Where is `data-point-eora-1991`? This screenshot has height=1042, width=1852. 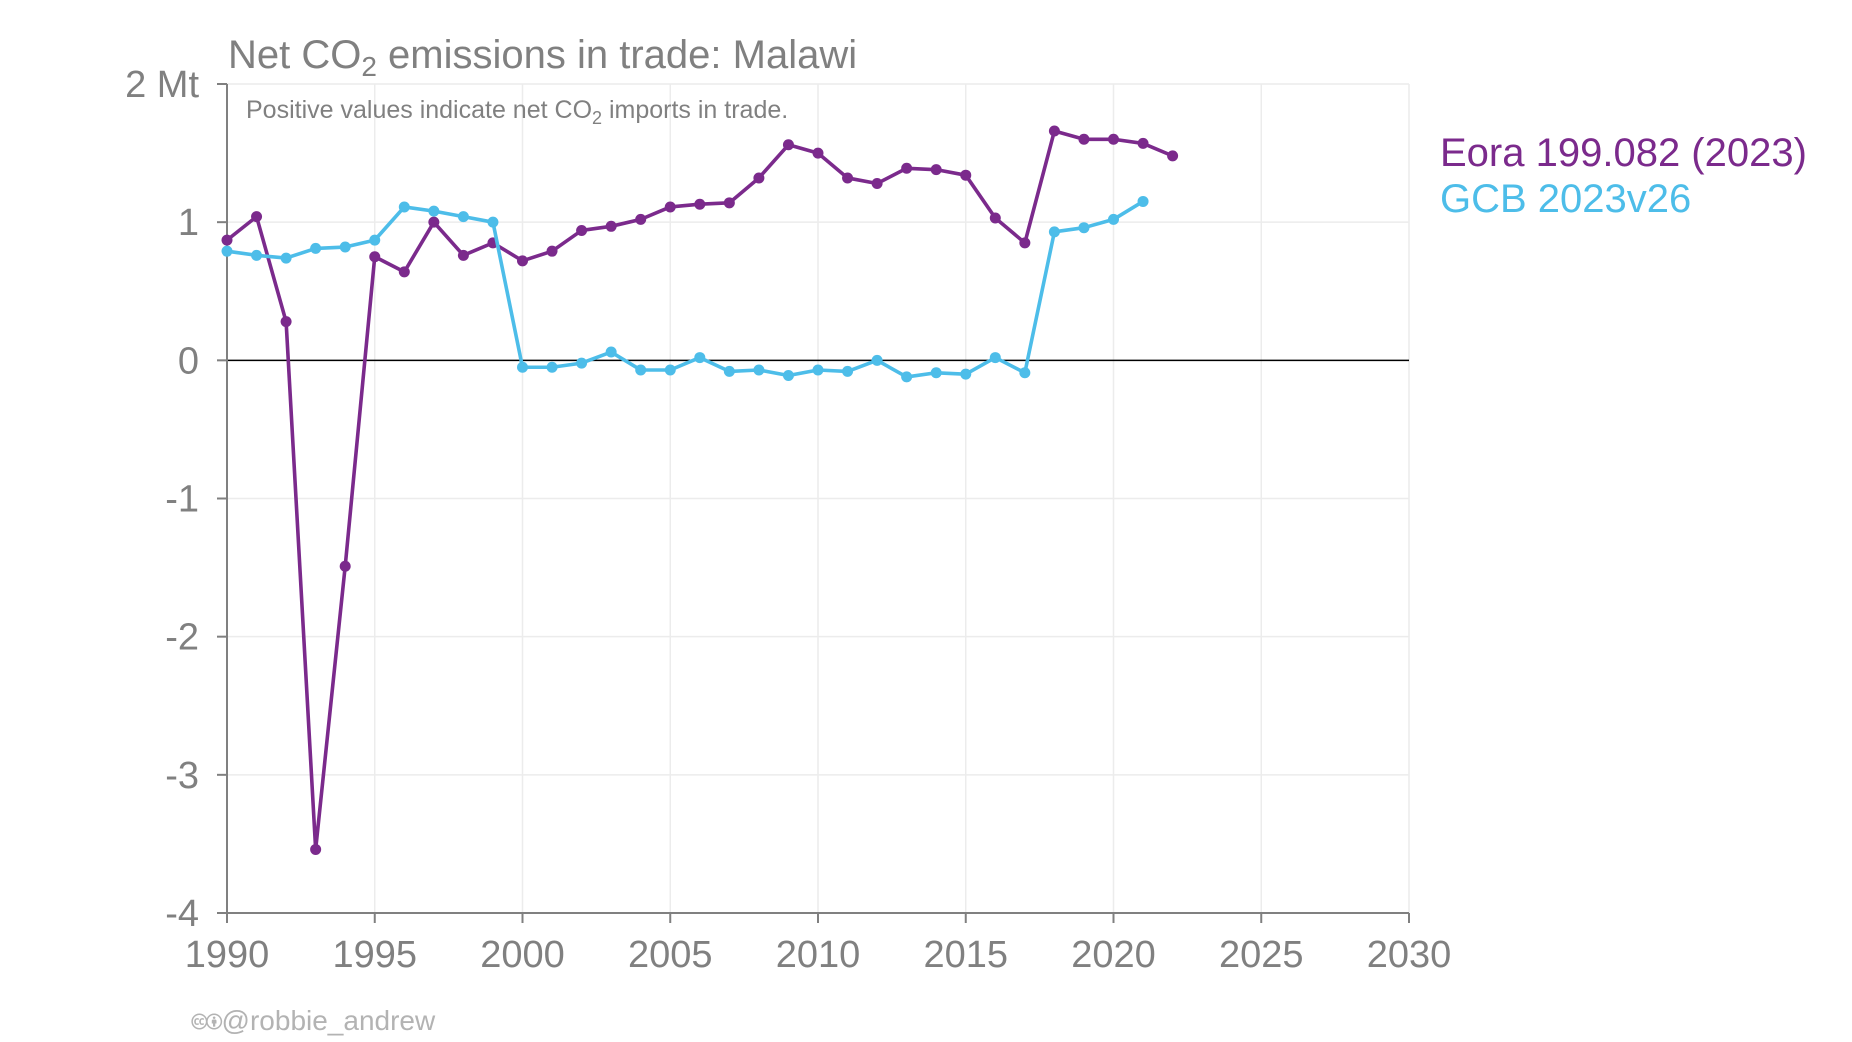
data-point-eora-1991 is located at coordinates (257, 217).